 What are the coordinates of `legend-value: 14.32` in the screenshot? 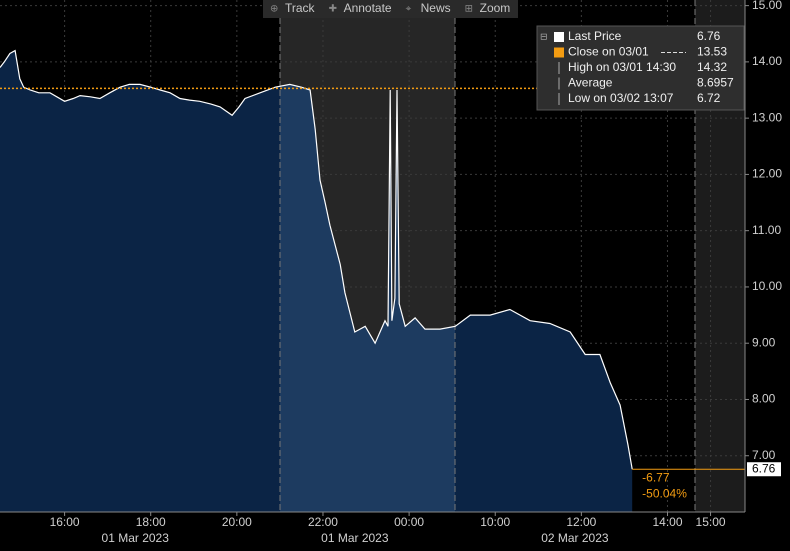 It's located at (712, 67).